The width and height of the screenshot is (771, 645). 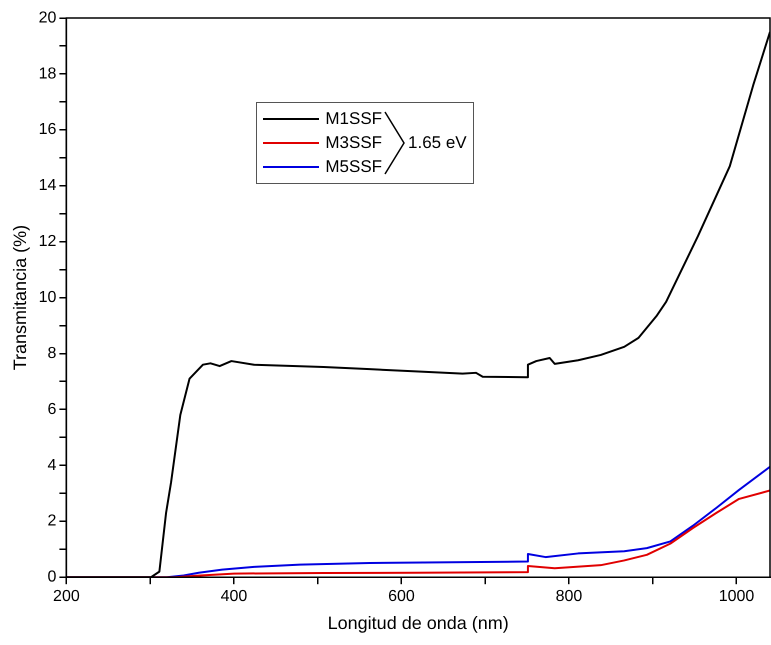 I want to click on legend-label: M5SSF, so click(x=353, y=166).